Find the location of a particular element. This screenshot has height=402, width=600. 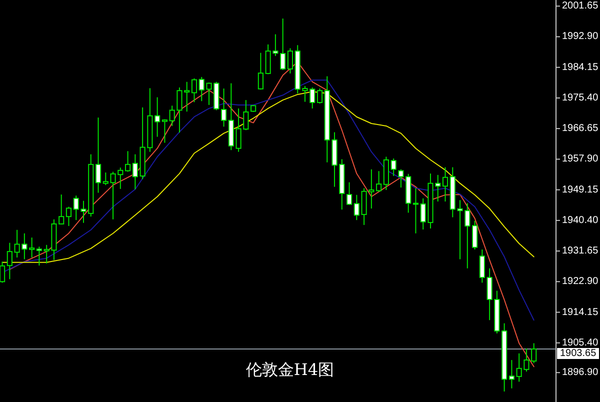

y-tick-label: 1966.65 is located at coordinates (580, 128).